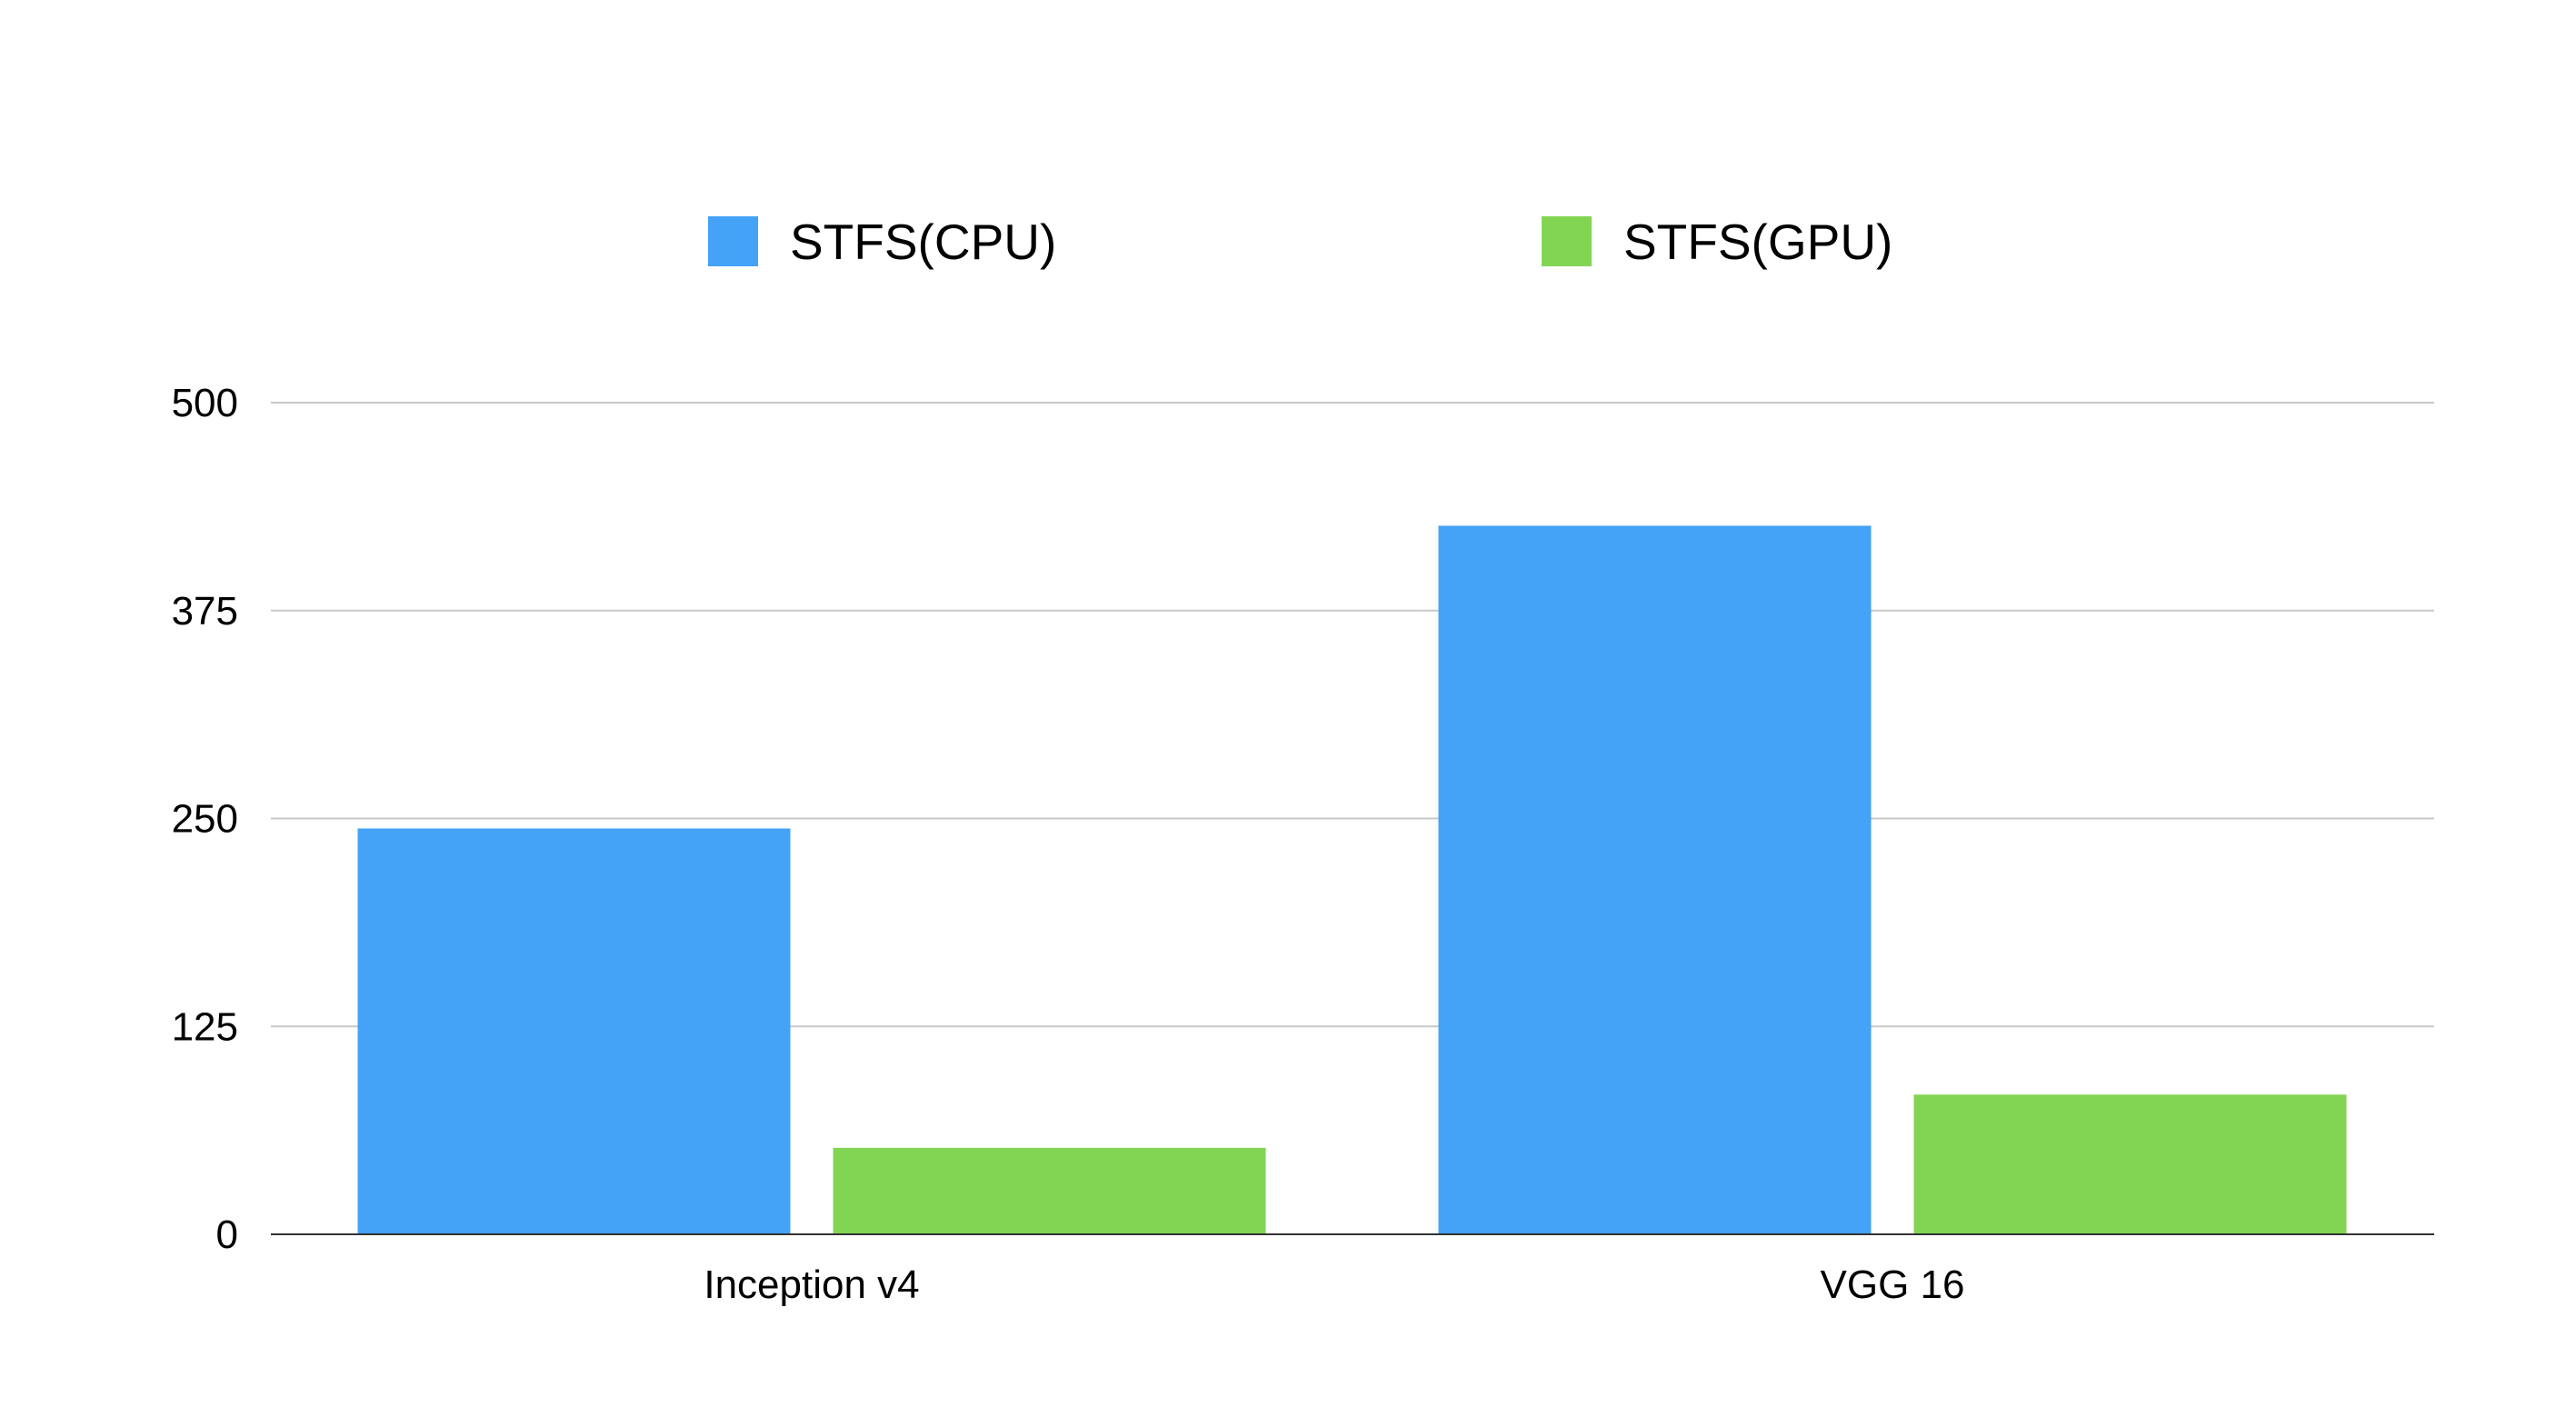 The image size is (2576, 1427). I want to click on bar-gpu-inception-v4, so click(1049, 1190).